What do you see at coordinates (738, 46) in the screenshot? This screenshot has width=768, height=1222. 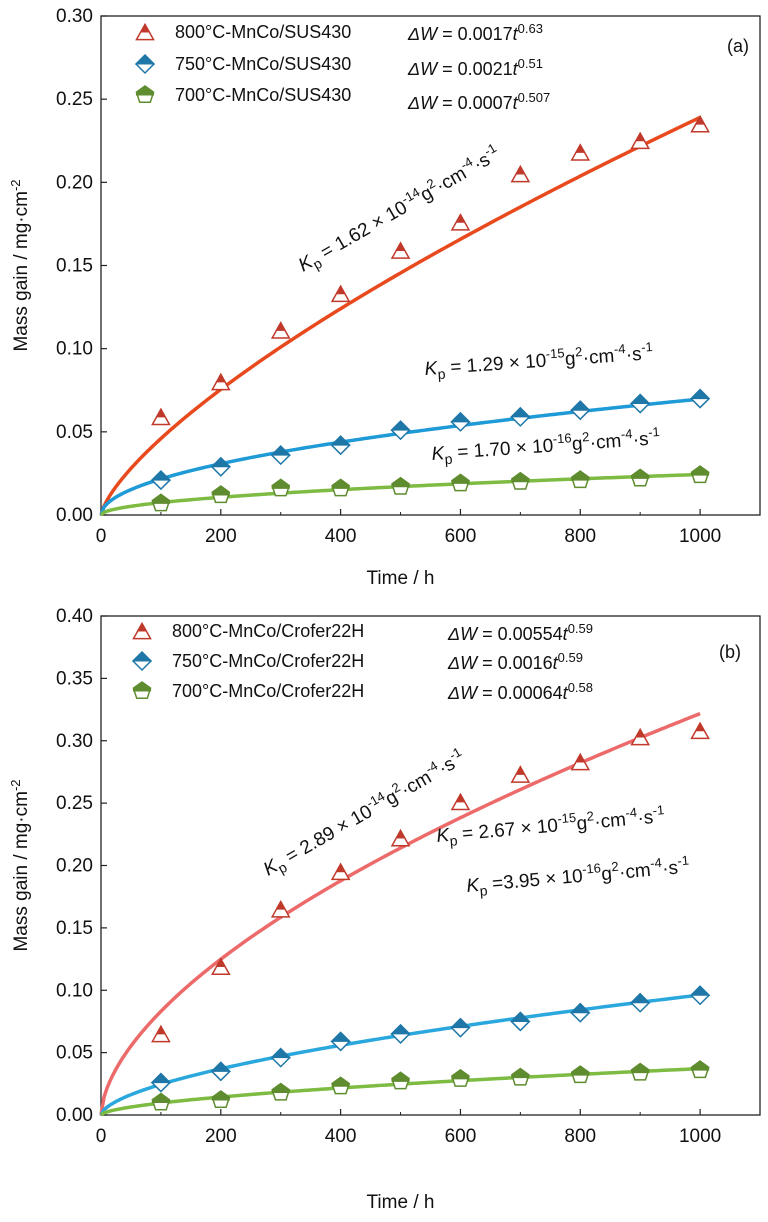 I see `panel-label: (a)` at bounding box center [738, 46].